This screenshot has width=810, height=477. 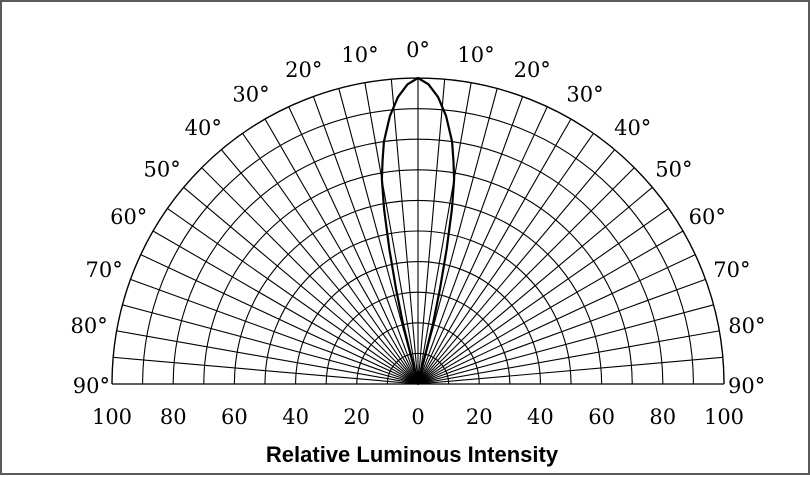 I want to click on intensity-lobe, so click(x=418, y=231).